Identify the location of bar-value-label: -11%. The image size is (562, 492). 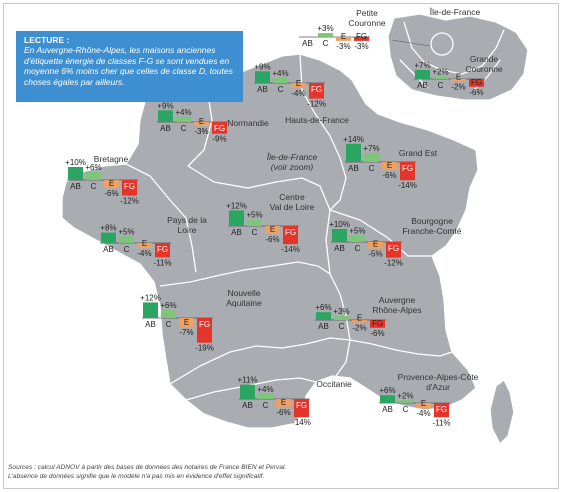
(162, 262).